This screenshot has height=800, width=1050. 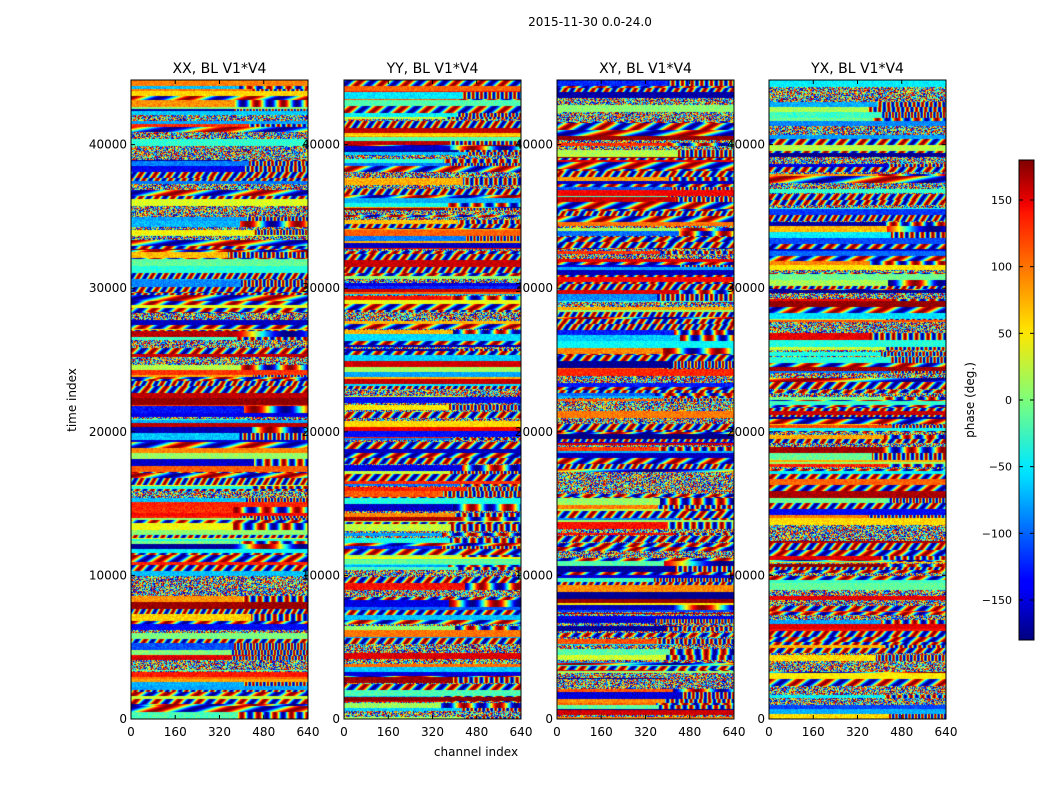 What do you see at coordinates (72, 400) in the screenshot?
I see `y-axis-label: time index` at bounding box center [72, 400].